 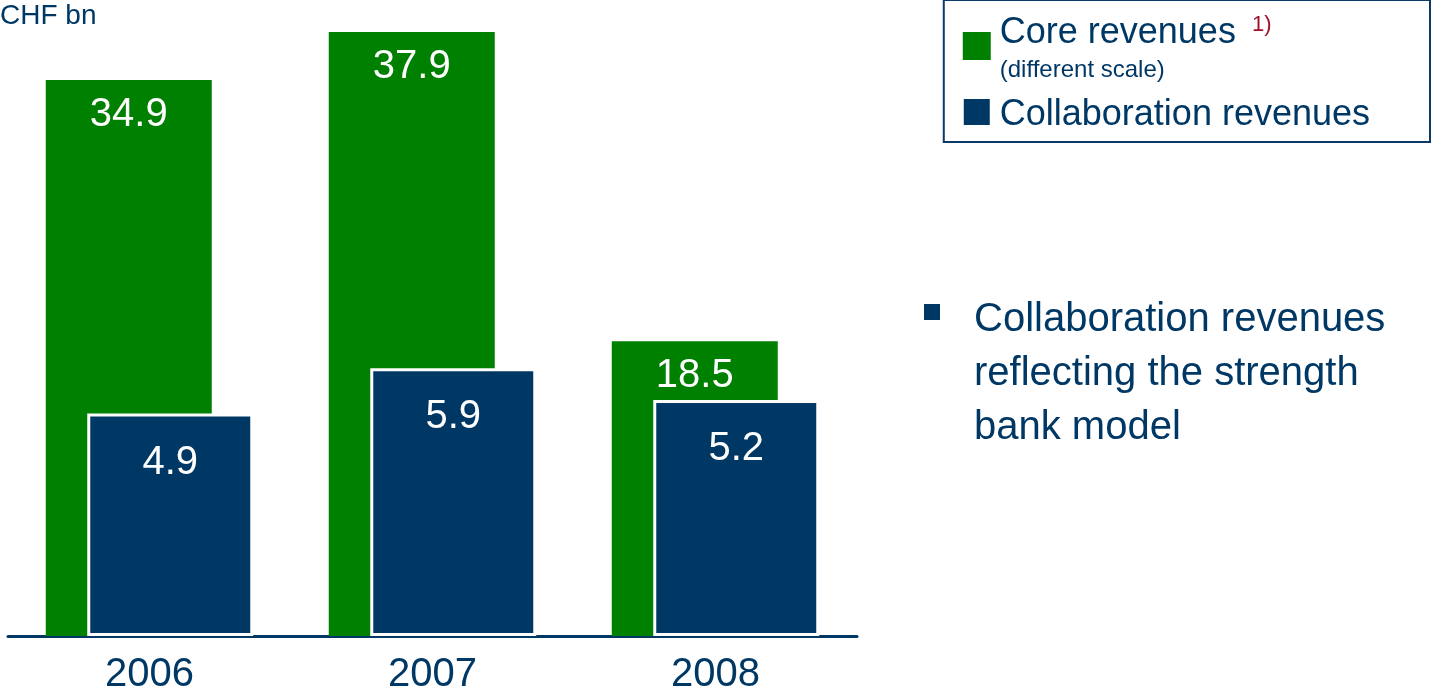 What do you see at coordinates (453, 414) in the screenshot?
I see `data-label: 5.9` at bounding box center [453, 414].